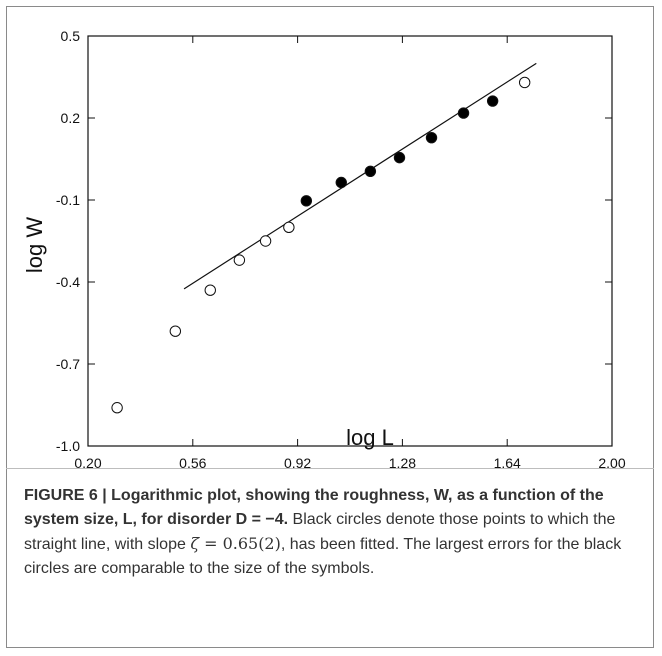  What do you see at coordinates (68, 200) in the screenshot?
I see `y-tick-label: -0.1` at bounding box center [68, 200].